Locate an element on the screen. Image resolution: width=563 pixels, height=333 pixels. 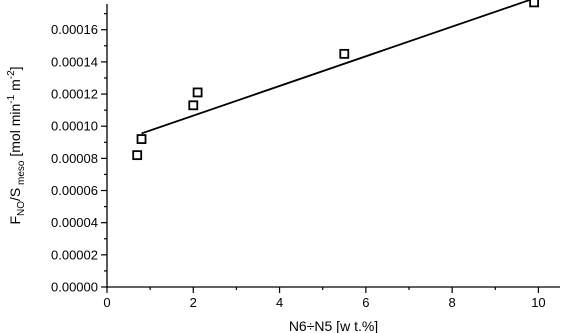
y-title-close: ] is located at coordinates (15, 68).